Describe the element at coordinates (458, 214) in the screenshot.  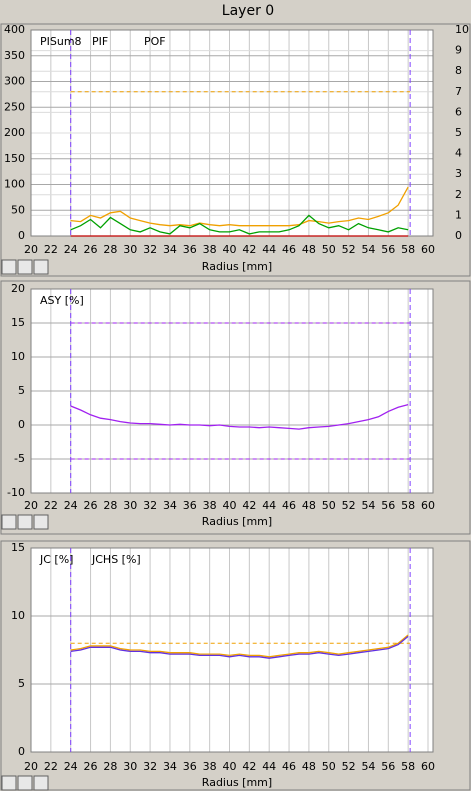
I see `y2-tick-label: 1` at that location.